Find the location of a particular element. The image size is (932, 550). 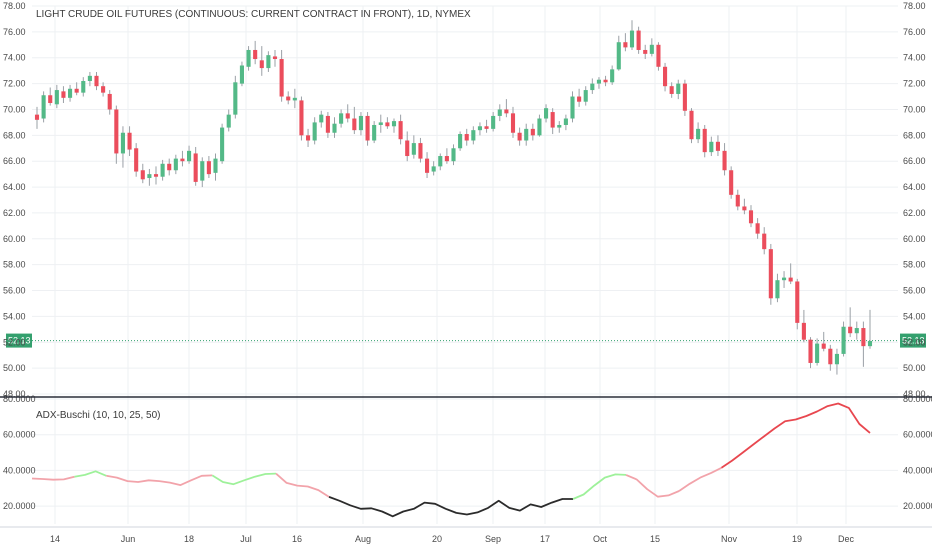

price-tick-label-right: 70.00 is located at coordinates (914, 109).